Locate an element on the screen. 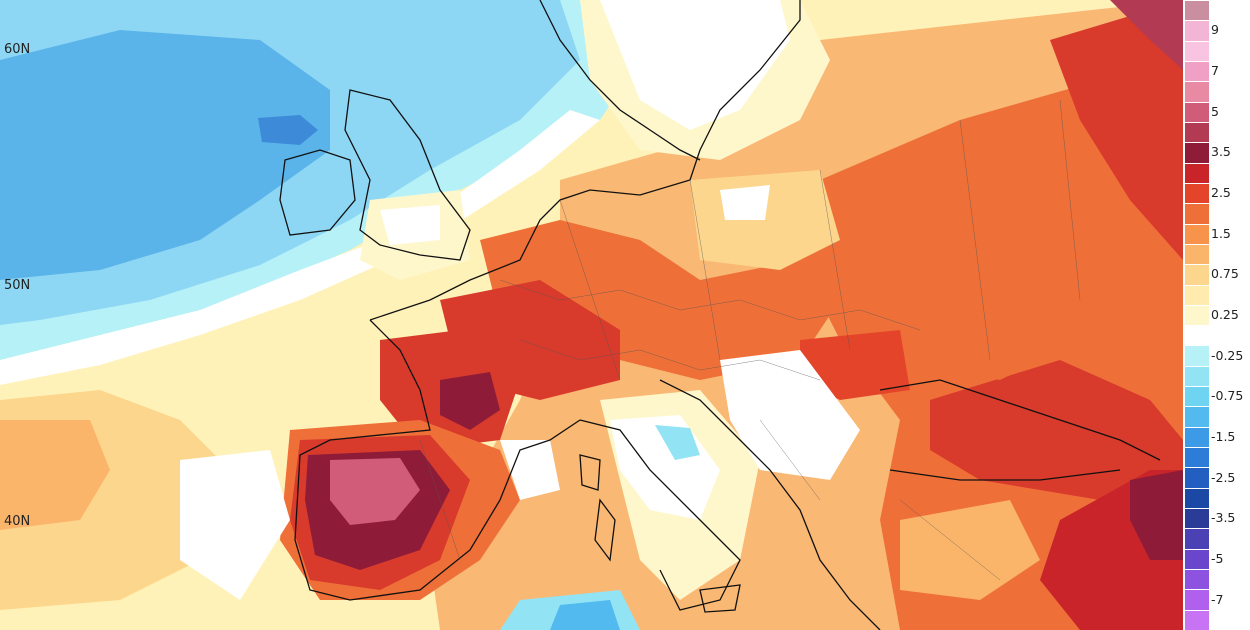 The image size is (1250, 630). legend-label: 3.5 is located at coordinates (1221, 152).